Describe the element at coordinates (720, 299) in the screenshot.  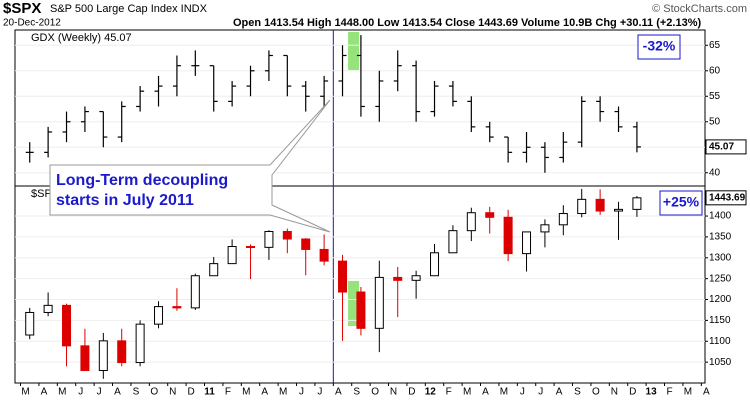
I see `y-tick-label: 1200` at that location.